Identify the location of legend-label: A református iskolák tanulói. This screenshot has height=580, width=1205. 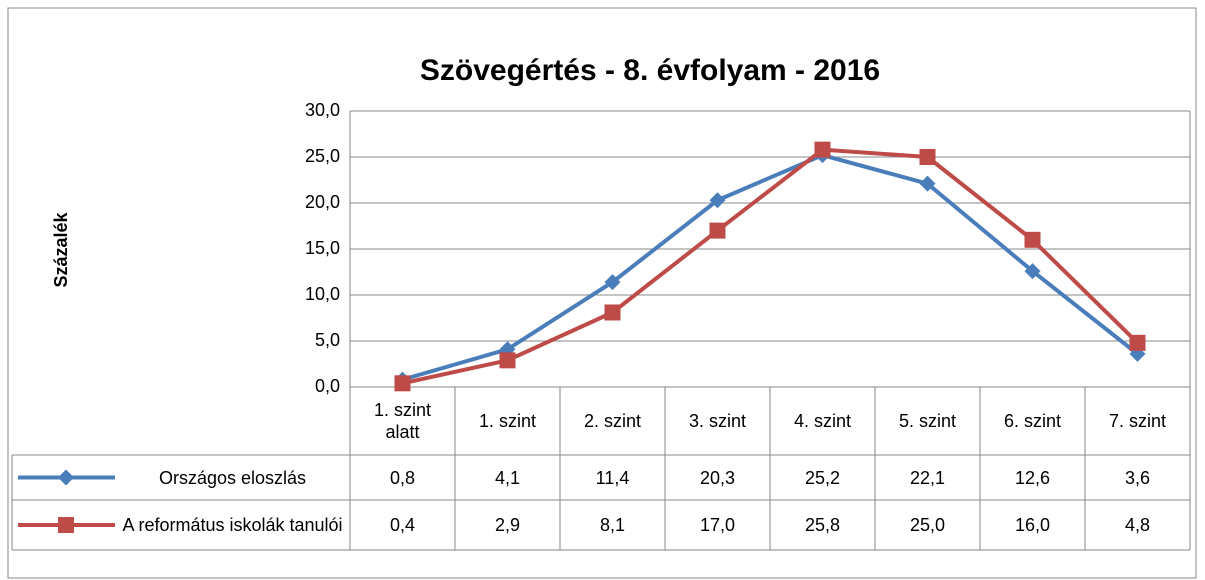
(232, 525).